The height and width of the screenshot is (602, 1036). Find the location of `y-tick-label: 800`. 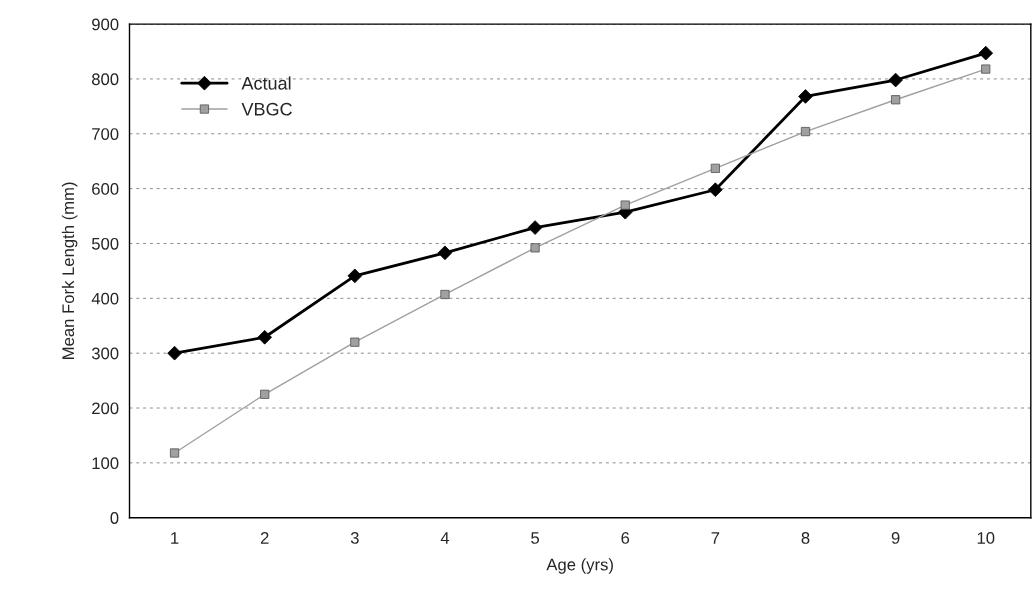

y-tick-label: 800 is located at coordinates (105, 79).